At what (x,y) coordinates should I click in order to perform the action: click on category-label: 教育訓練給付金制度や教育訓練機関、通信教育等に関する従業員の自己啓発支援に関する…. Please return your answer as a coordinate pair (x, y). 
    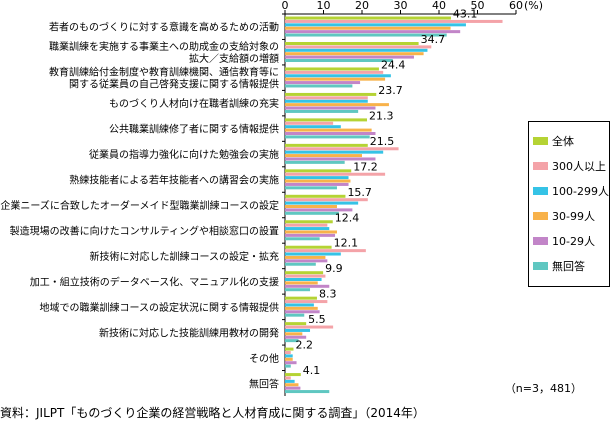
    Looking at the image, I should click on (164, 78).